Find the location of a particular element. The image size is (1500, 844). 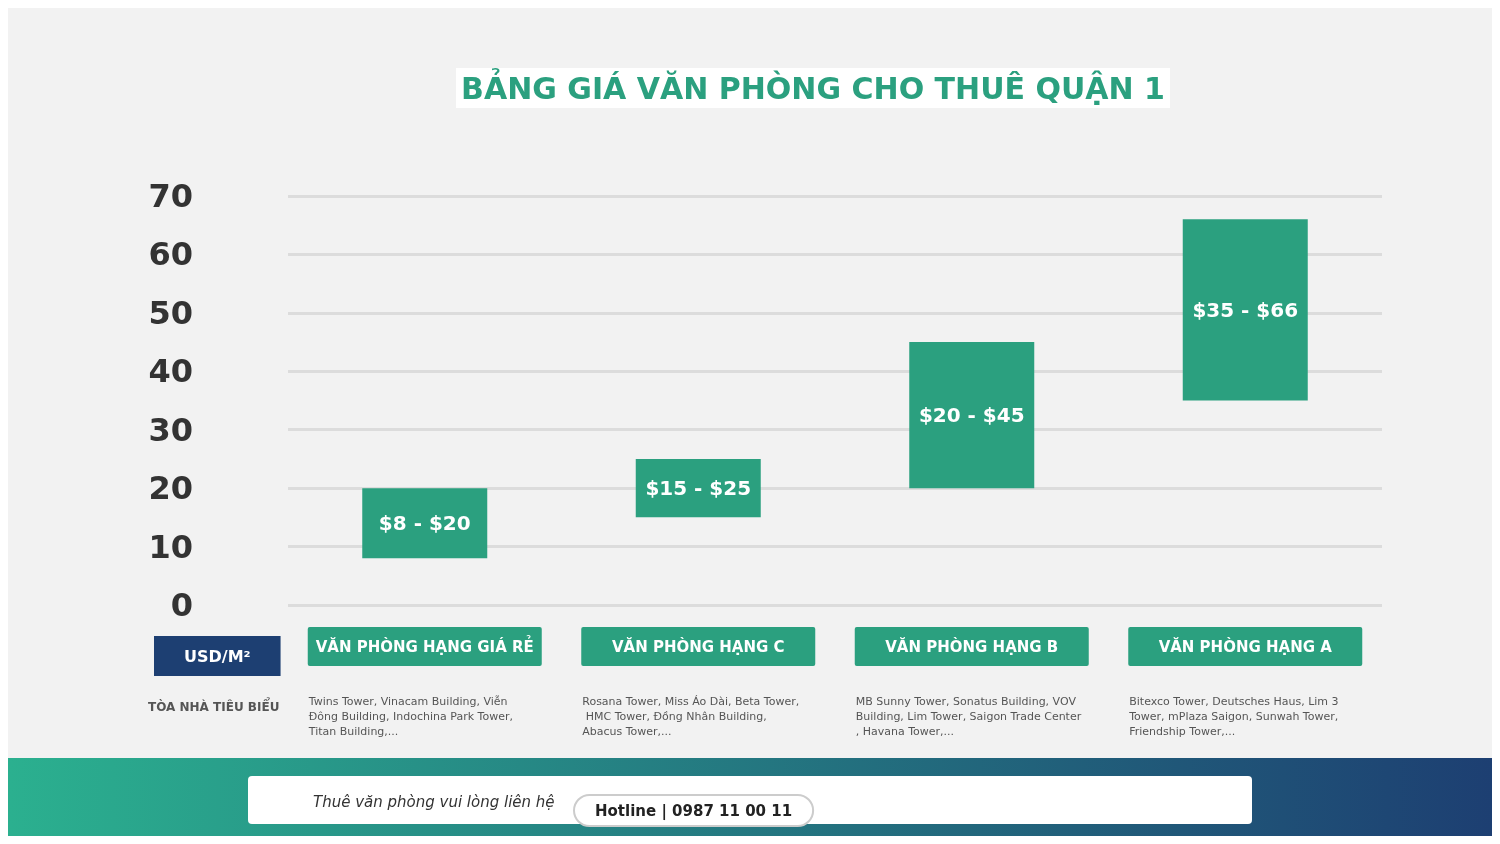

text: Thuê văn phòng vui lòng liên hệ is located at coordinates (434, 801).